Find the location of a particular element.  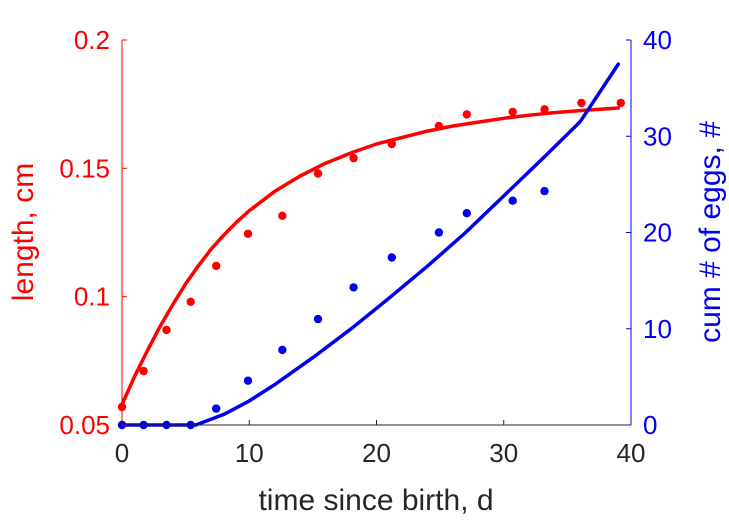

right-axis-label: cum # of eggs, # is located at coordinates (710, 232).